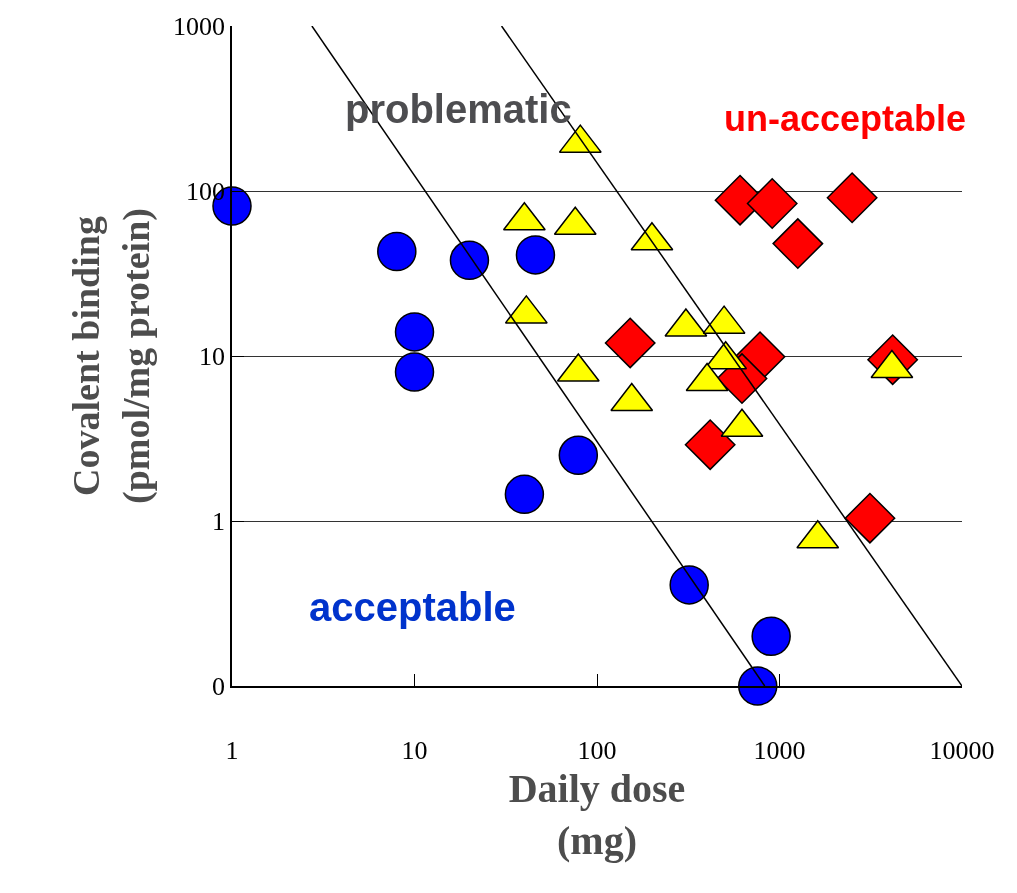  What do you see at coordinates (597, 814) in the screenshot?
I see `x-axis-title: Daily dose (mg)` at bounding box center [597, 814].